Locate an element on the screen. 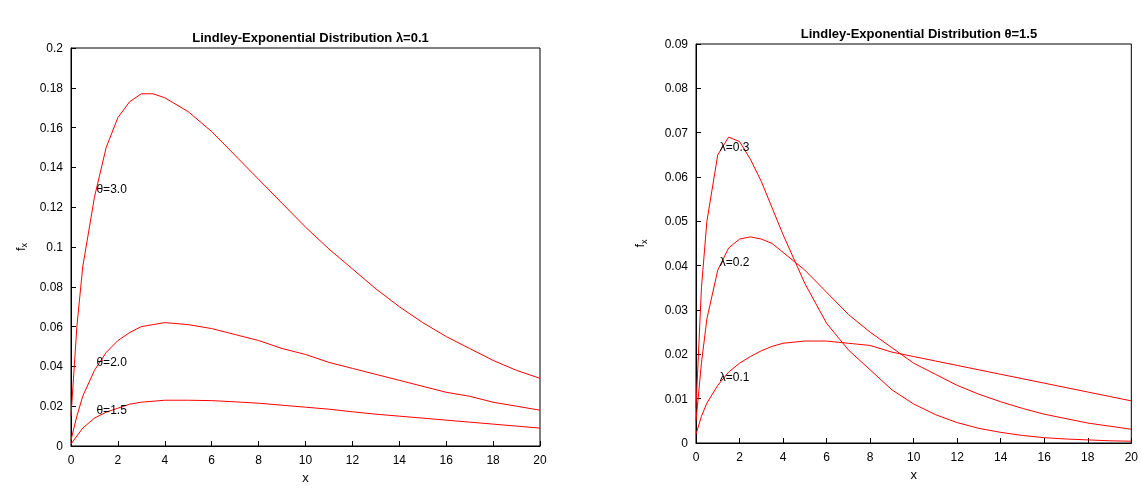 This screenshot has height=492, width=1141. series-label: λ=0.2 is located at coordinates (734, 262).